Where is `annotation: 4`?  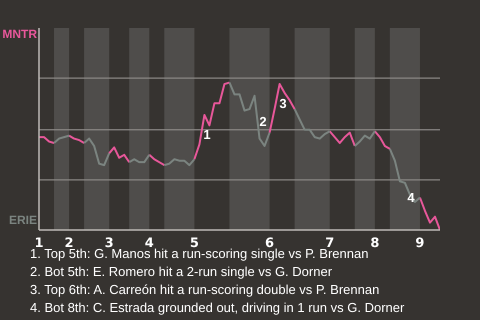
annotation: 4 is located at coordinates (411, 198).